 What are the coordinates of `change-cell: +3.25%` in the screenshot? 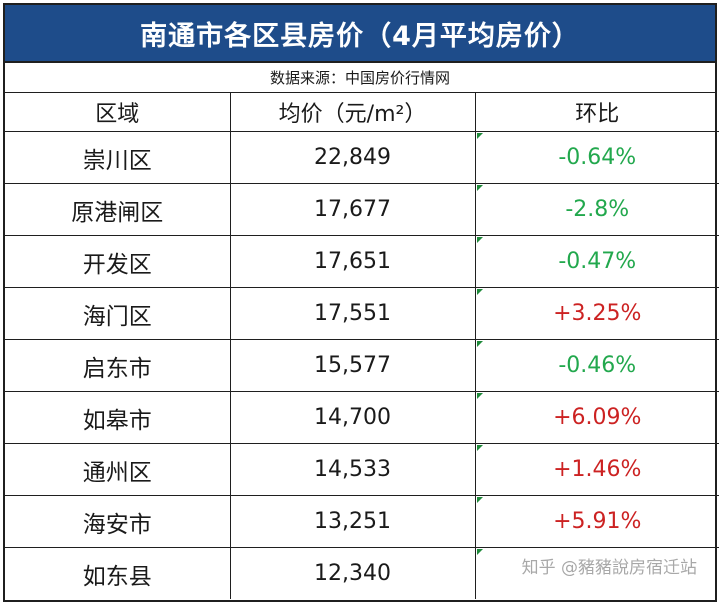 It's located at (596, 313).